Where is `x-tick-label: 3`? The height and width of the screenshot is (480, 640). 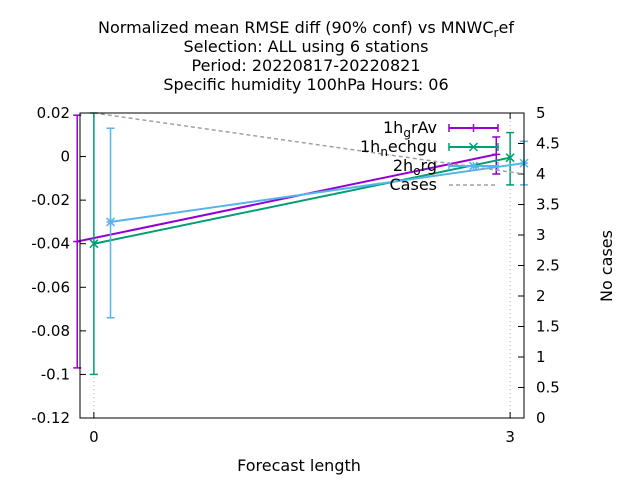
x-tick-label: 3 is located at coordinates (510, 437).